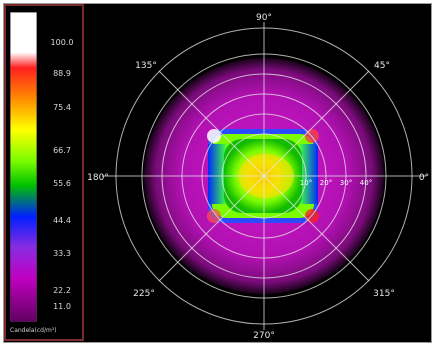 The height and width of the screenshot is (348, 435). Describe the element at coordinates (366, 183) in the screenshot. I see `ring-label: 40°` at that location.